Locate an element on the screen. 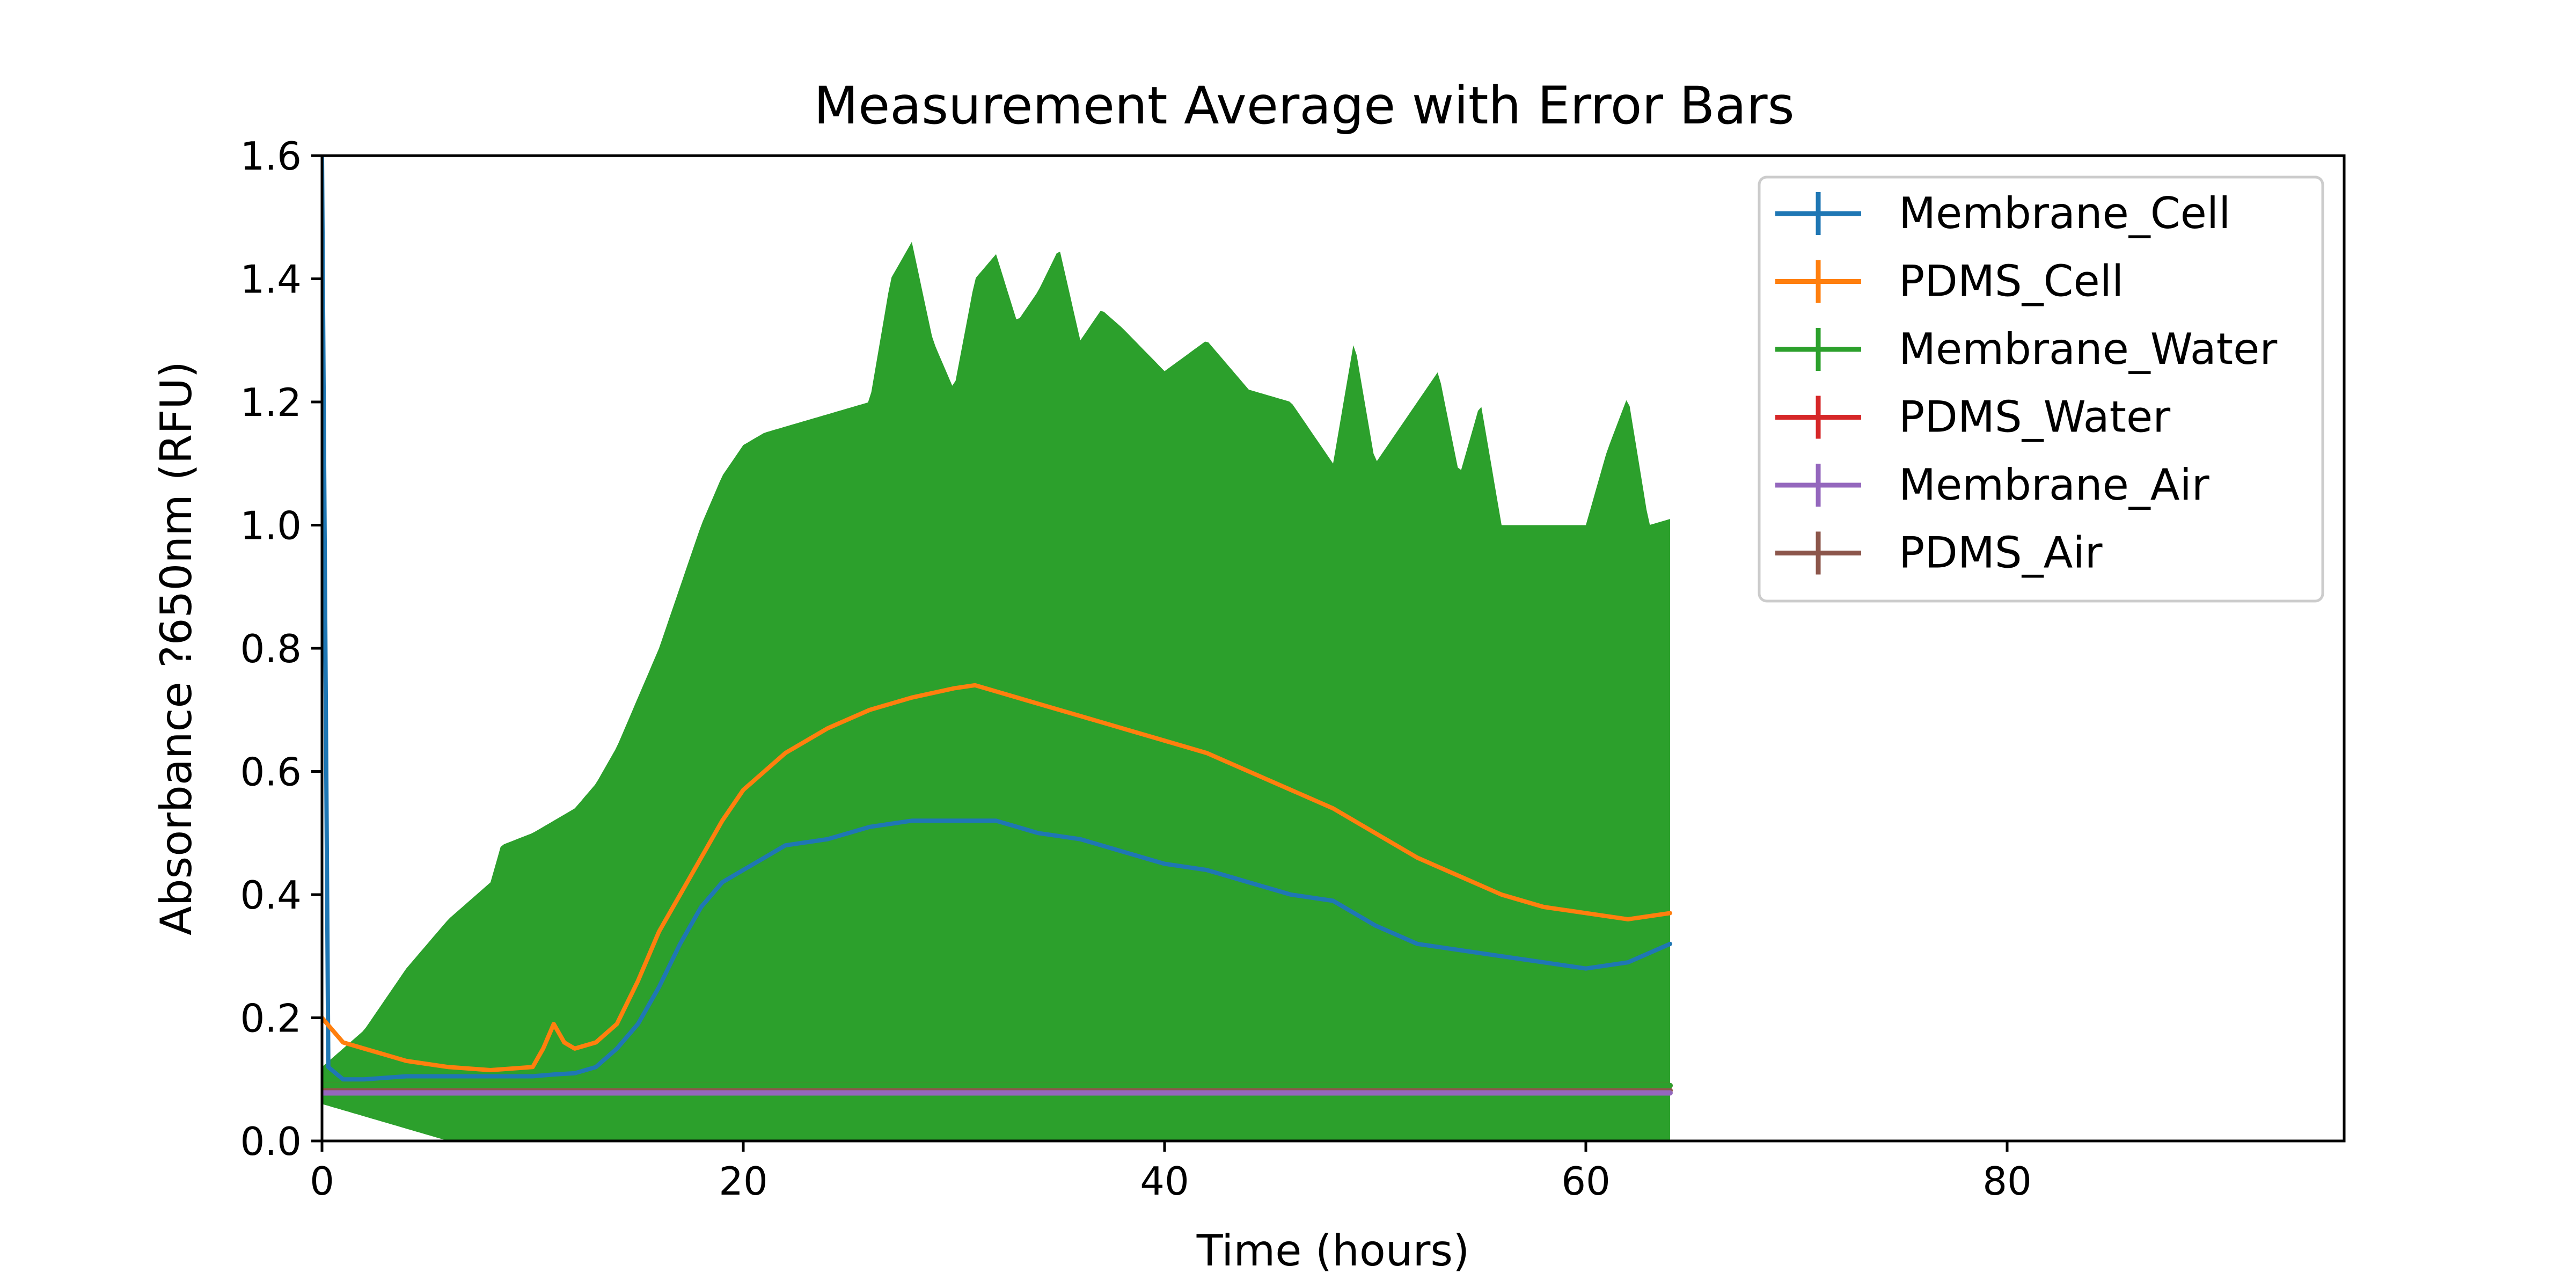  y-tick-label: 0.2 is located at coordinates (271, 1018).